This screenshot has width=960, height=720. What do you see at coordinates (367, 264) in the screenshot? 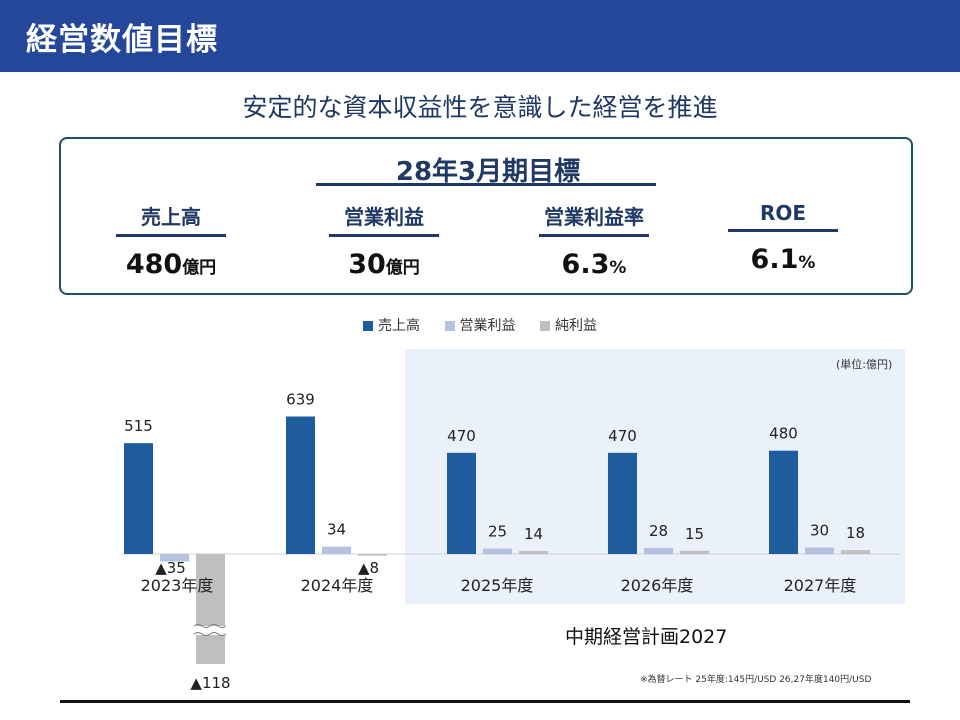
I see `kpi-number: 30` at bounding box center [367, 264].